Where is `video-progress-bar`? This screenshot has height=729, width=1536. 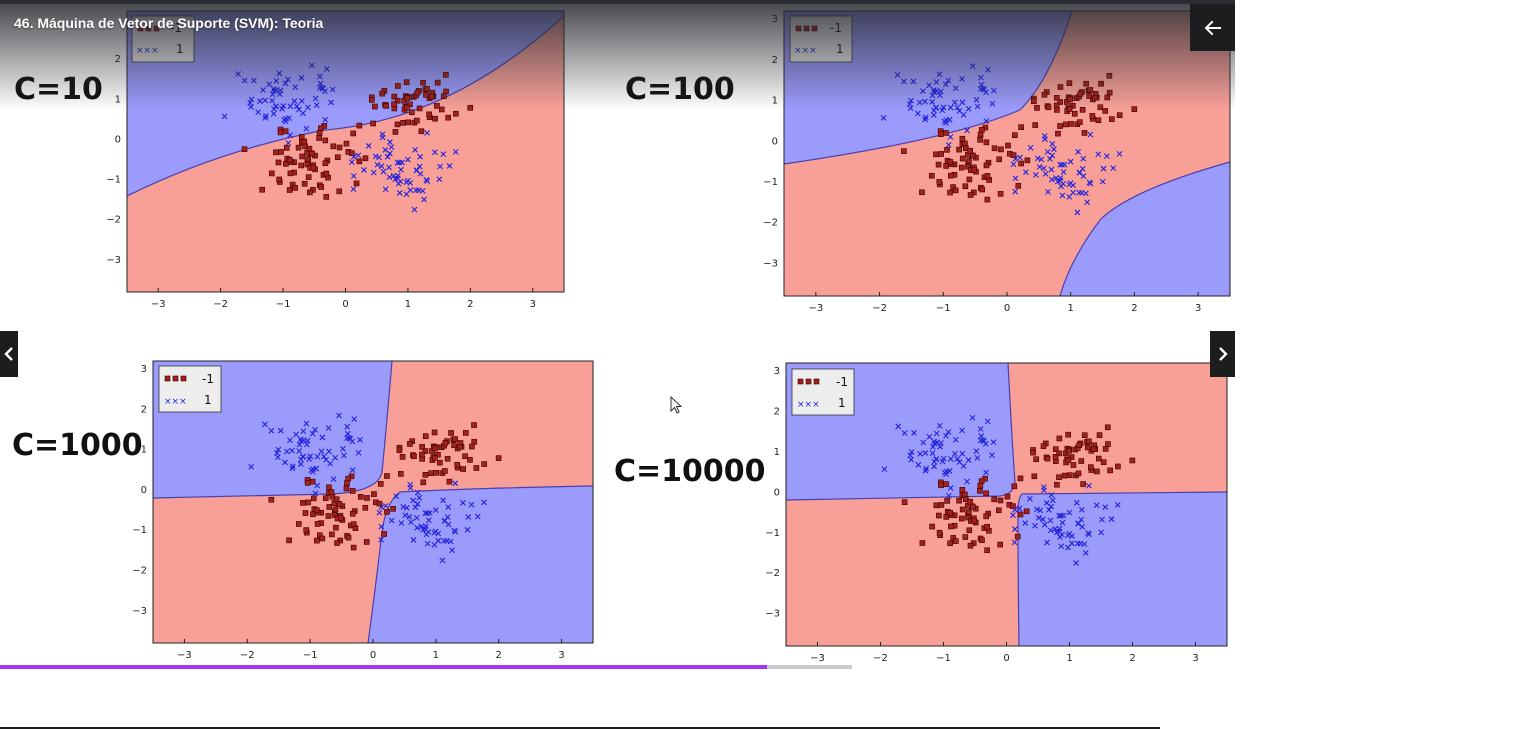
video-progress-bar is located at coordinates (426, 667).